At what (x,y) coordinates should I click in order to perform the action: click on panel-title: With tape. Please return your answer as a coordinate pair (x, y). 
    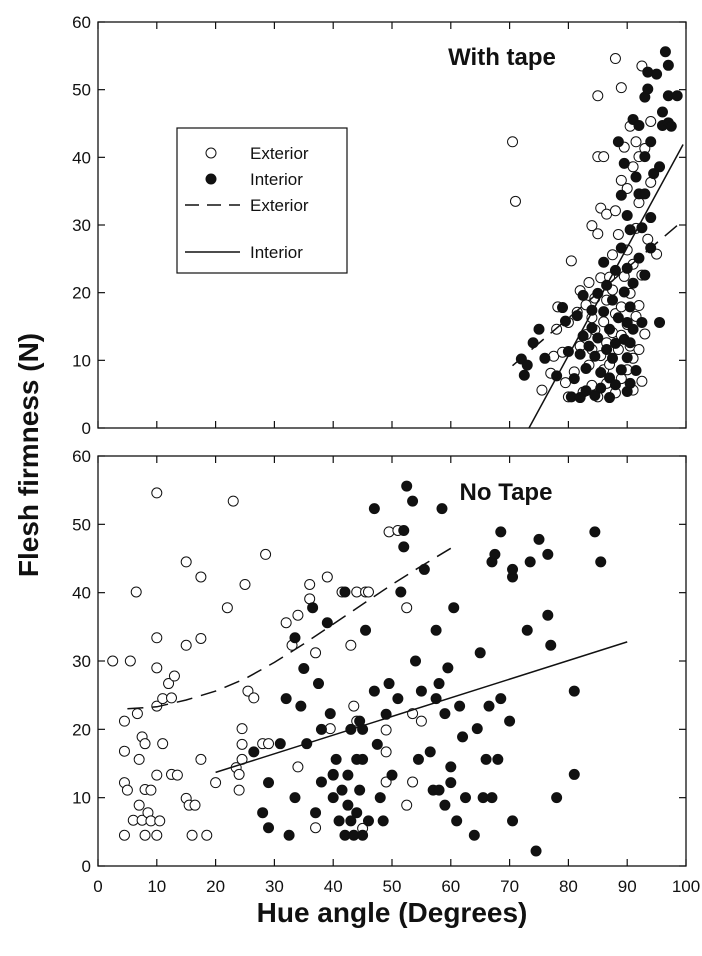
    Looking at the image, I should click on (502, 57).